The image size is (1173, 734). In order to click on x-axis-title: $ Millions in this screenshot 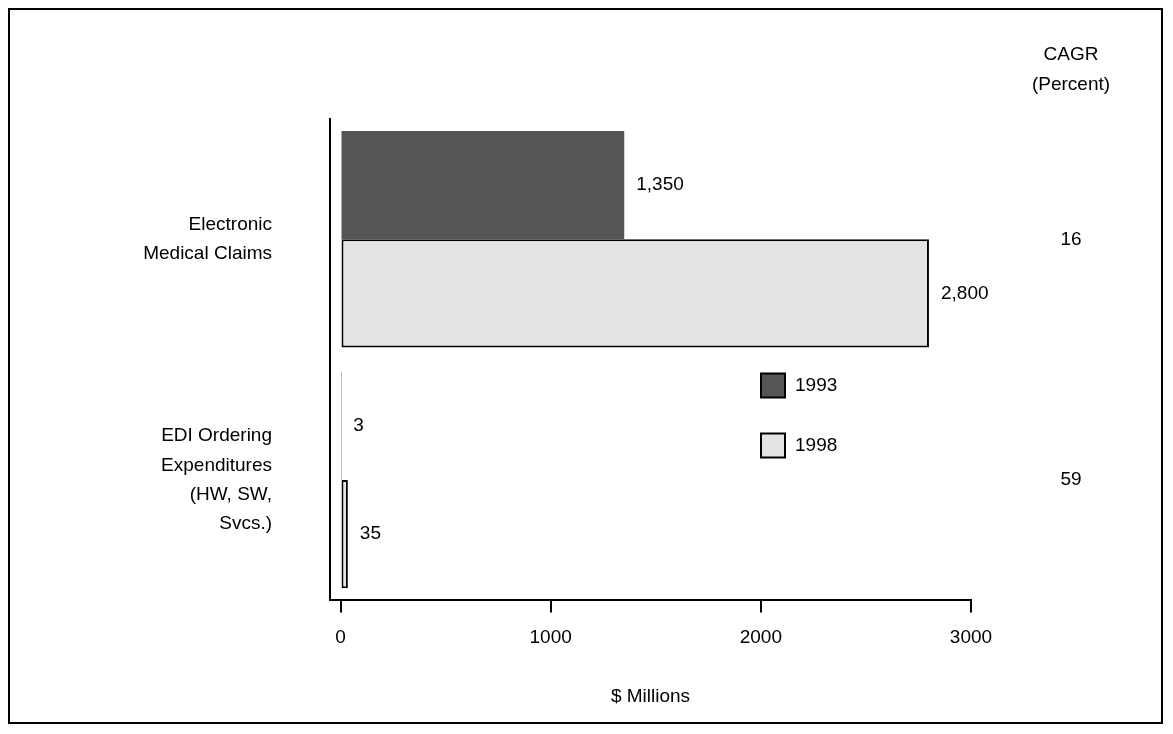, I will do `click(650, 695)`.